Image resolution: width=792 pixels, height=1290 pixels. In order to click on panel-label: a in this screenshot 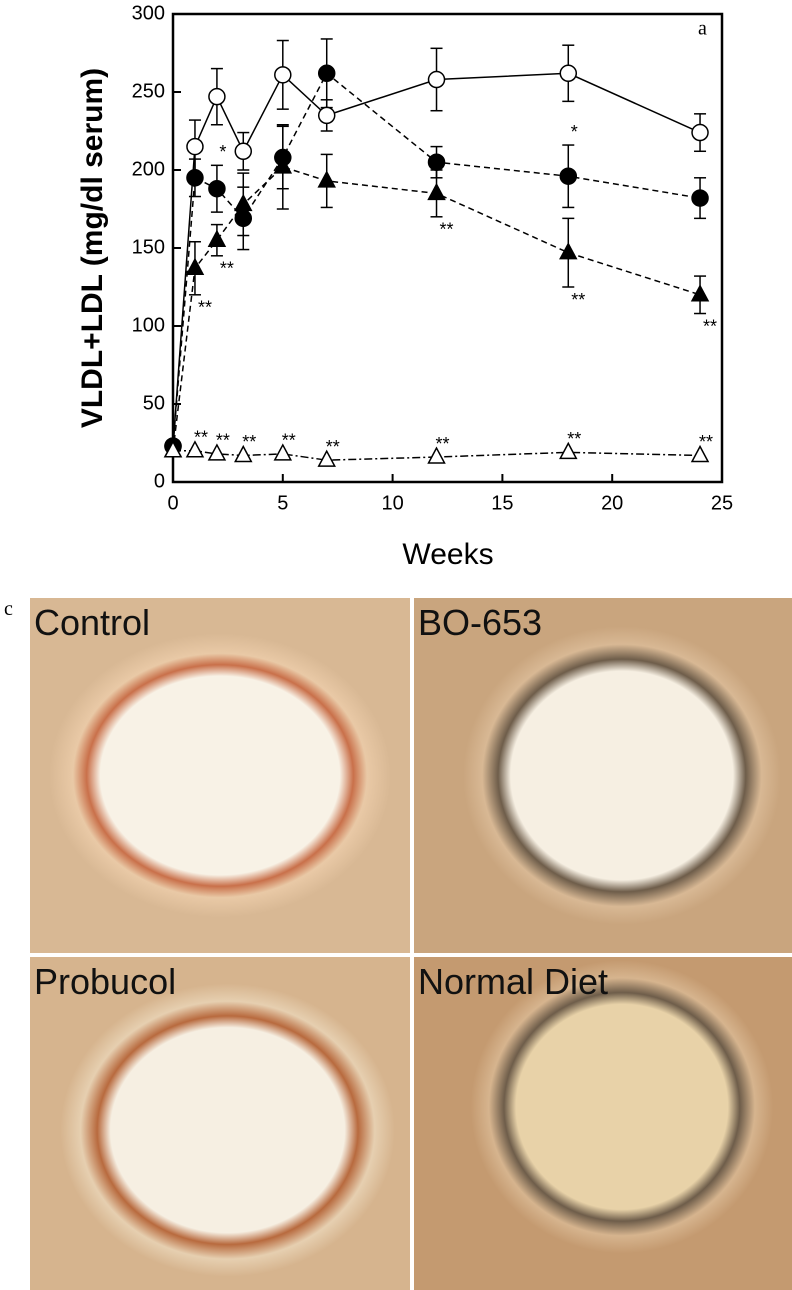, I will do `click(702, 29)`.